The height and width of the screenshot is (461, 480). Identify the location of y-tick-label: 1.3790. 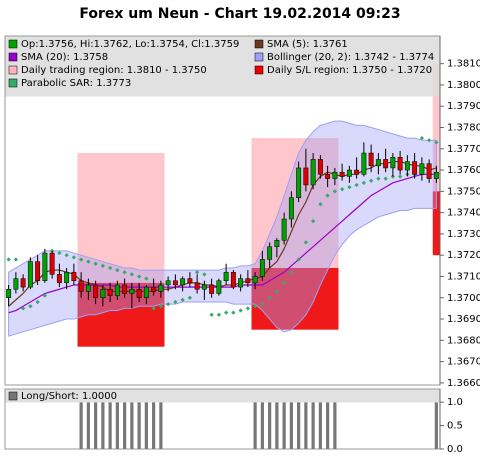
(463, 106).